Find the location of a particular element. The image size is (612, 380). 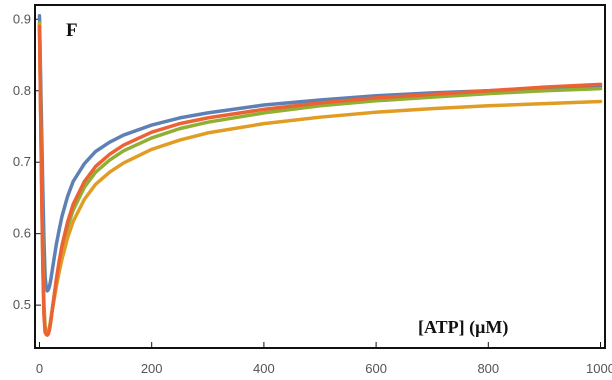

y-tick-label: 0.5 is located at coordinates (22, 304).